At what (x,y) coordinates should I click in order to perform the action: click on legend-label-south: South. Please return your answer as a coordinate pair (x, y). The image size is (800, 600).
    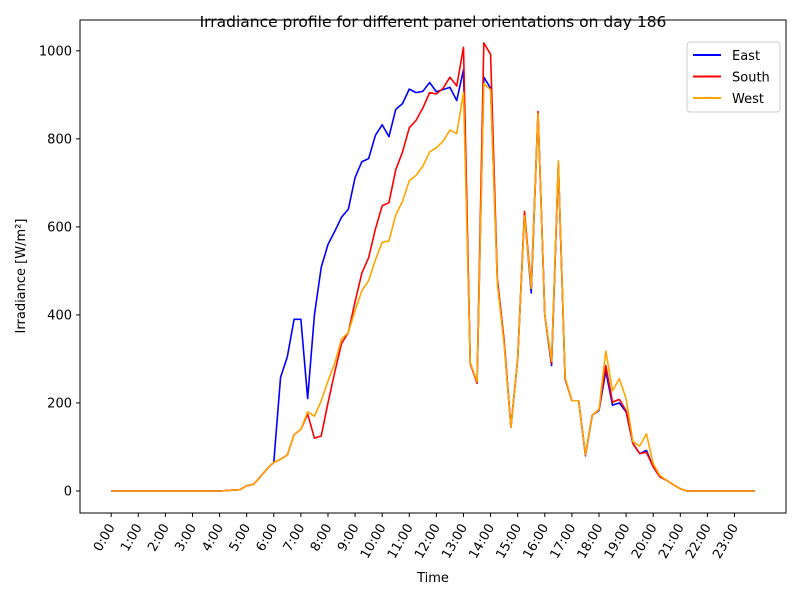
    Looking at the image, I should click on (751, 78).